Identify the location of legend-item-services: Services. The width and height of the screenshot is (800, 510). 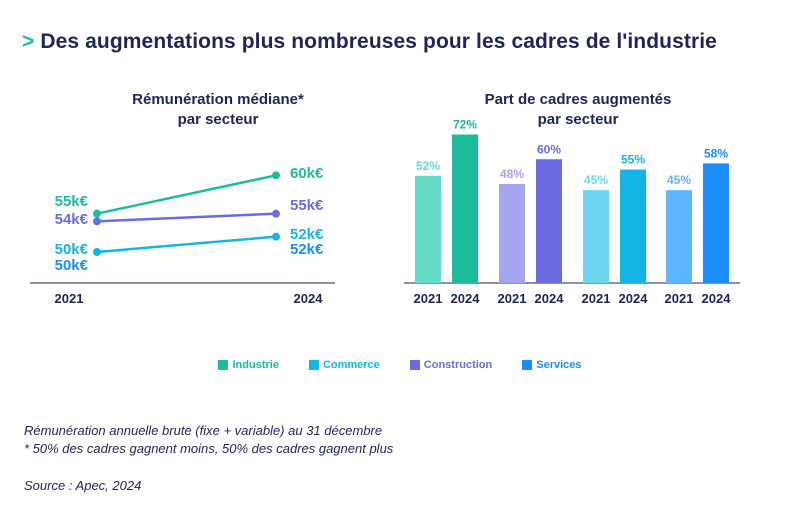
(552, 365).